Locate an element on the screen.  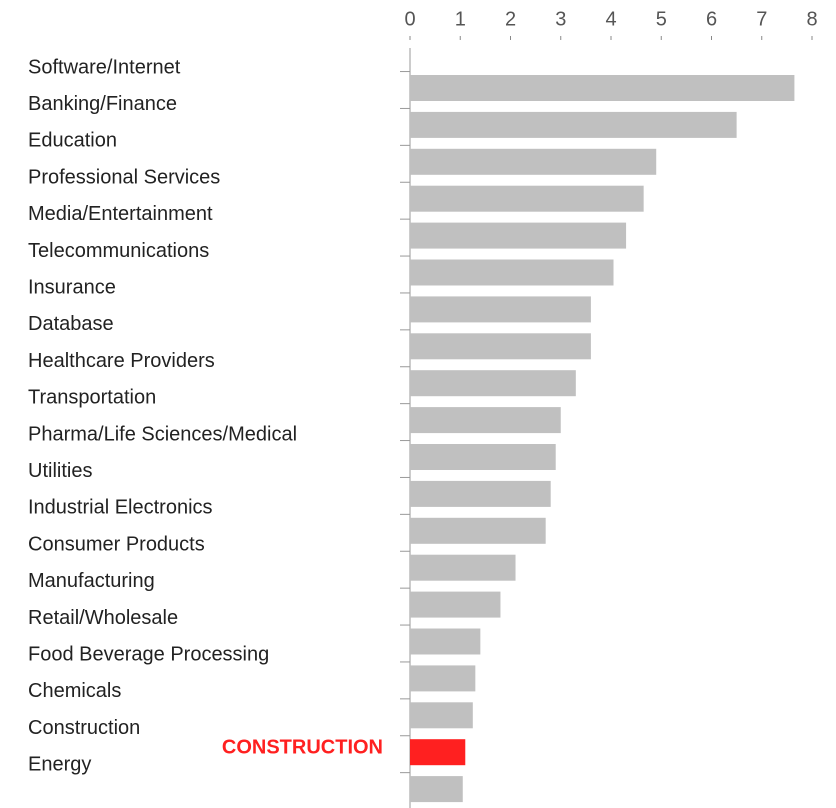
x-tick-label: 2 is located at coordinates (510, 19).